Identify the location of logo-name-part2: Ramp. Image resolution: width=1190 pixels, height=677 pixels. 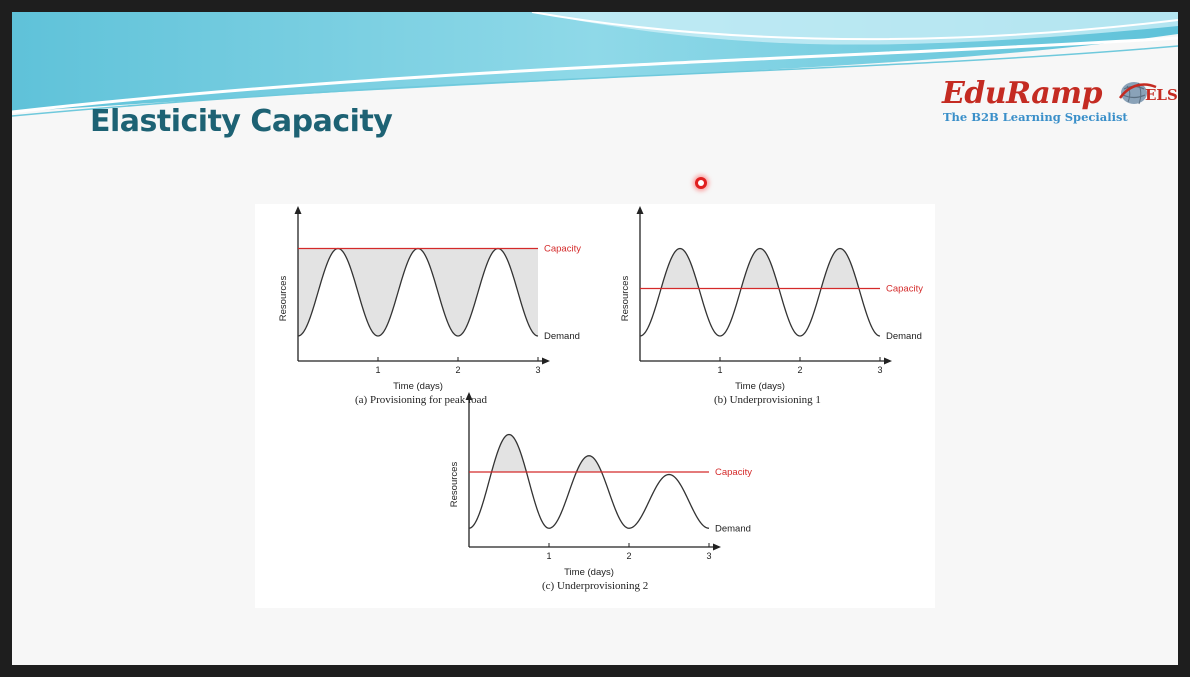
(1054, 93).